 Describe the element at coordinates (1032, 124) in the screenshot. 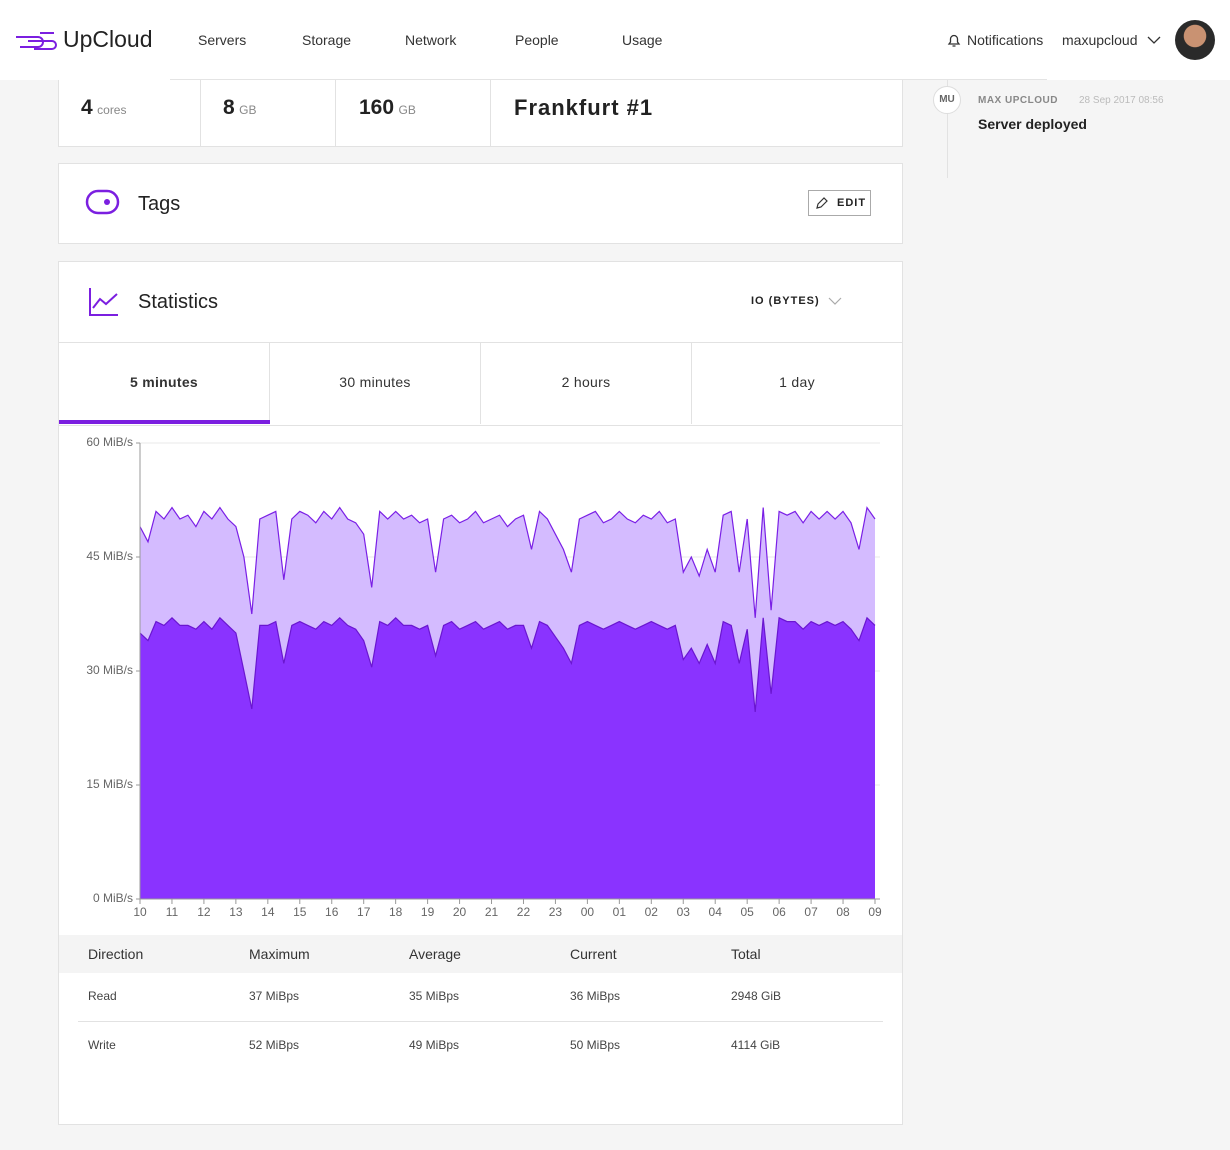

I see `activity-event: Server deployed` at that location.